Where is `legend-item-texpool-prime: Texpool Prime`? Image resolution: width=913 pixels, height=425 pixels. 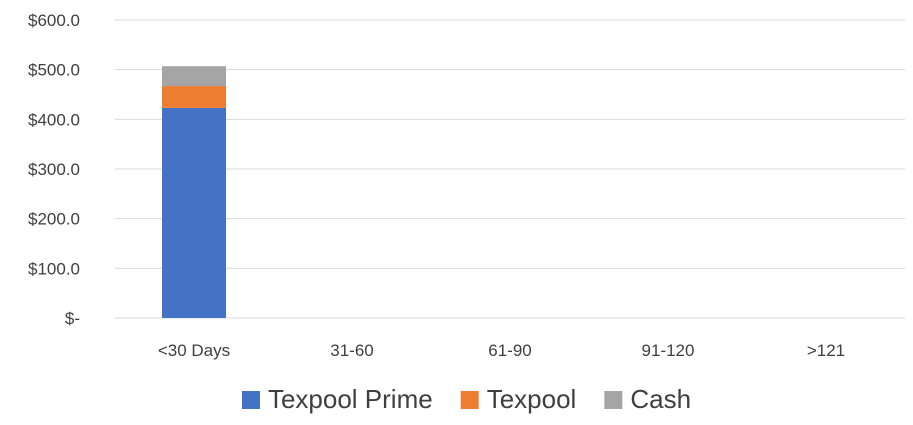
legend-item-texpool-prime: Texpool Prime is located at coordinates (337, 399).